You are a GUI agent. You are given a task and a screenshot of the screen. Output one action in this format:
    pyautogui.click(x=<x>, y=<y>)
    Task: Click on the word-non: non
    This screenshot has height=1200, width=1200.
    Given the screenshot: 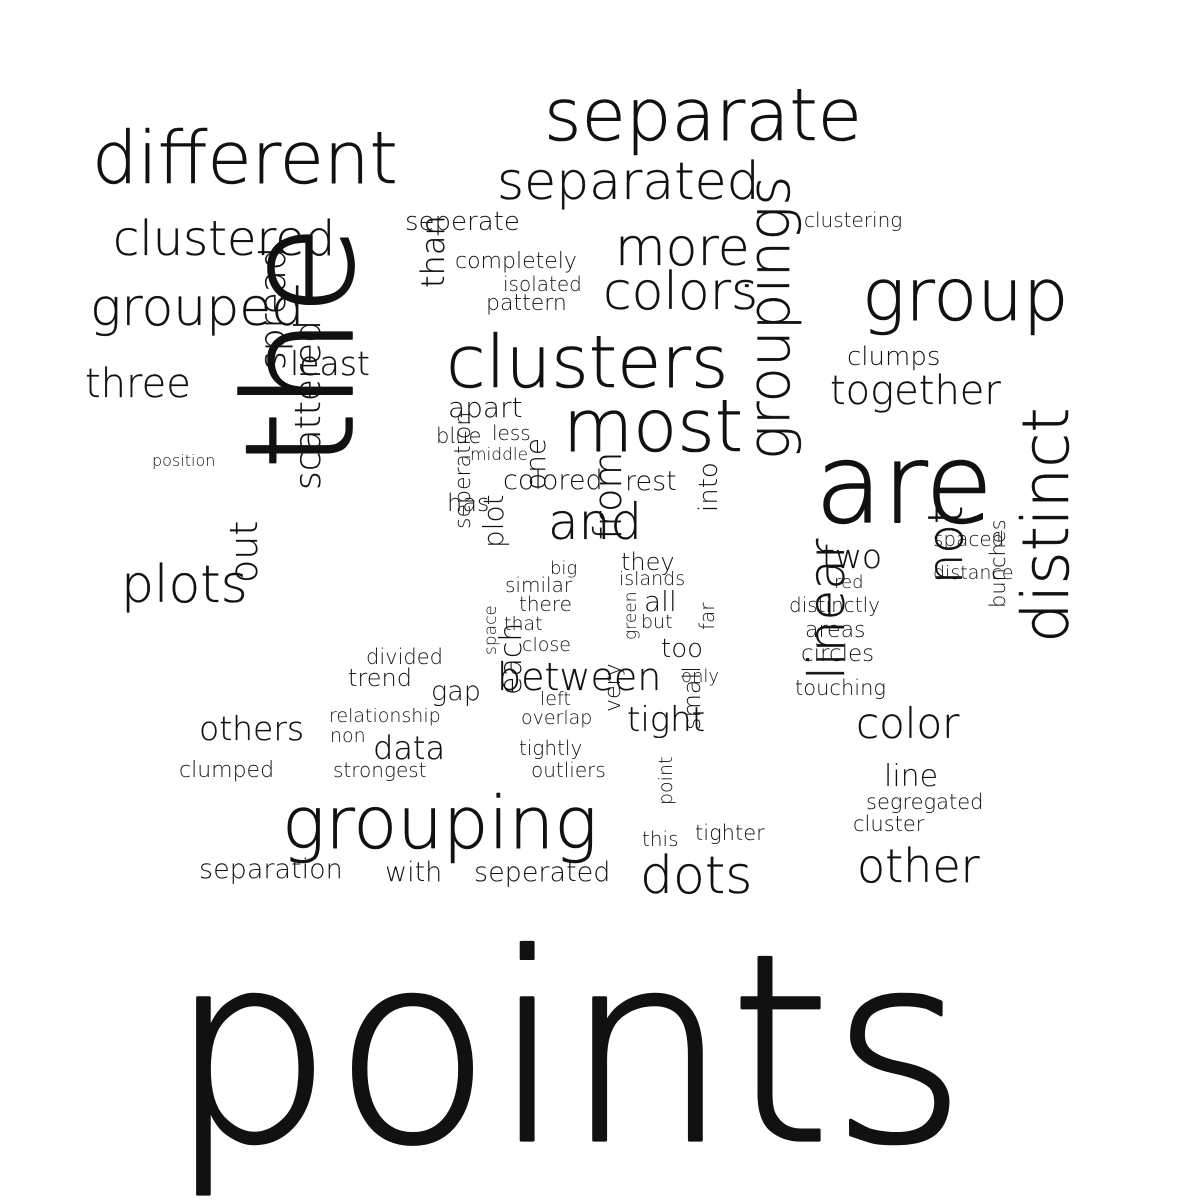 What is the action you would take?
    pyautogui.click(x=348, y=736)
    